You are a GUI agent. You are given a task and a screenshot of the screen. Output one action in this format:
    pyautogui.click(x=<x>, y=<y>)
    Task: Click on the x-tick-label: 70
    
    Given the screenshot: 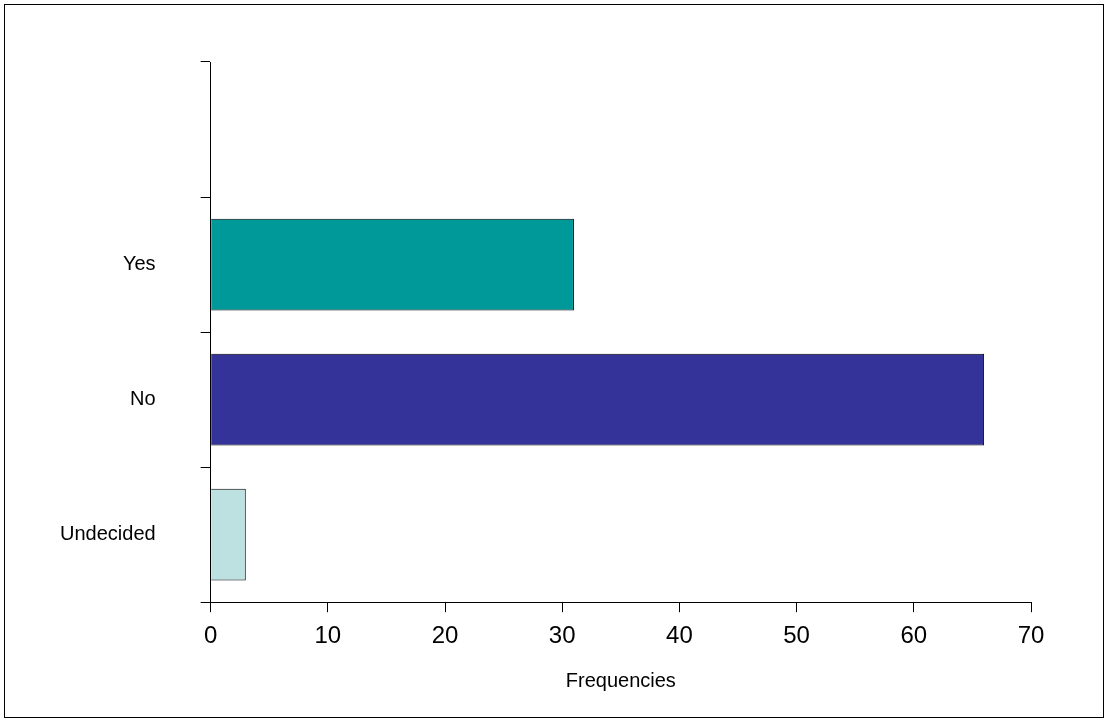 What is the action you would take?
    pyautogui.click(x=1031, y=635)
    